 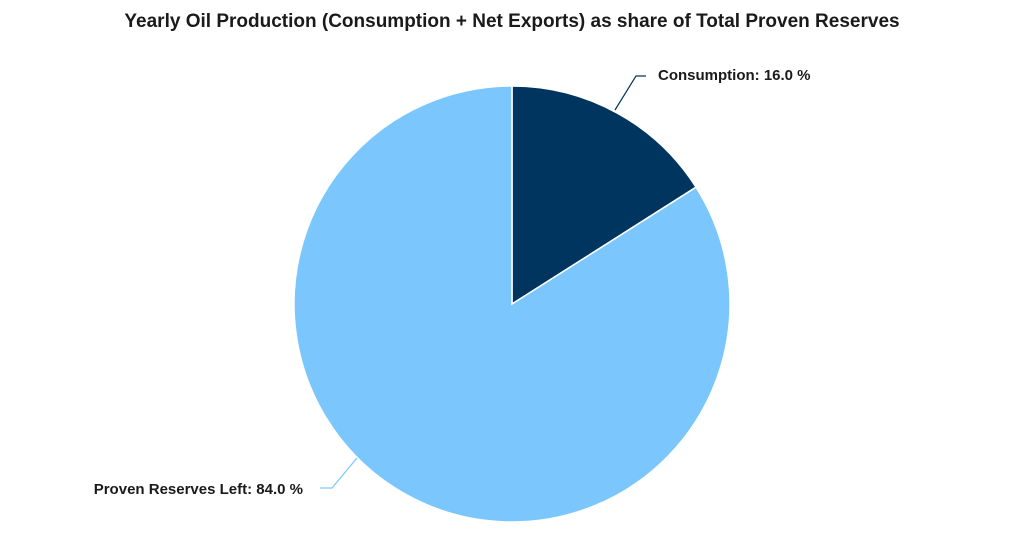 I want to click on slice-label: Consumption: 16.0 %, so click(x=734, y=75).